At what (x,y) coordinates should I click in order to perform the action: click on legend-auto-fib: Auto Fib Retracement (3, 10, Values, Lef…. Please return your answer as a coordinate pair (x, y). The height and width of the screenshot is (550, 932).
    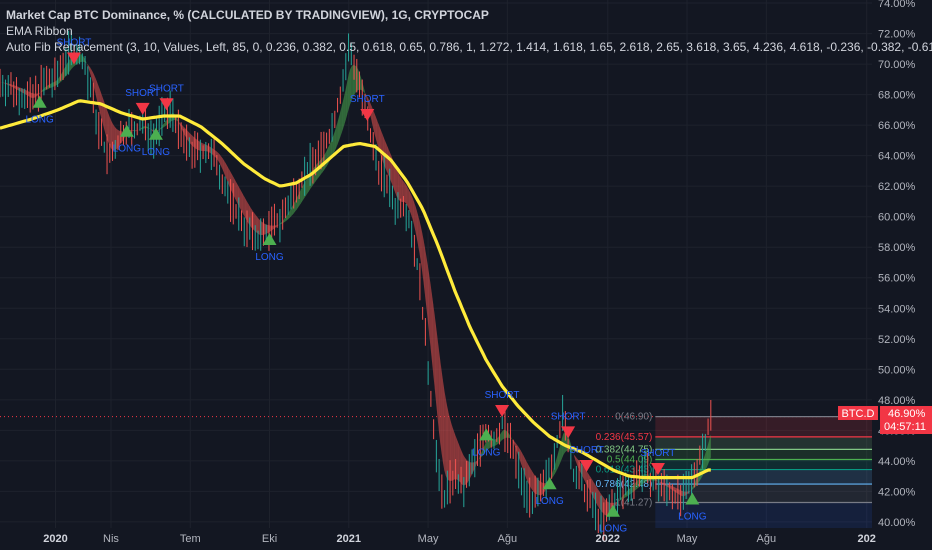
    Looking at the image, I should click on (469, 47).